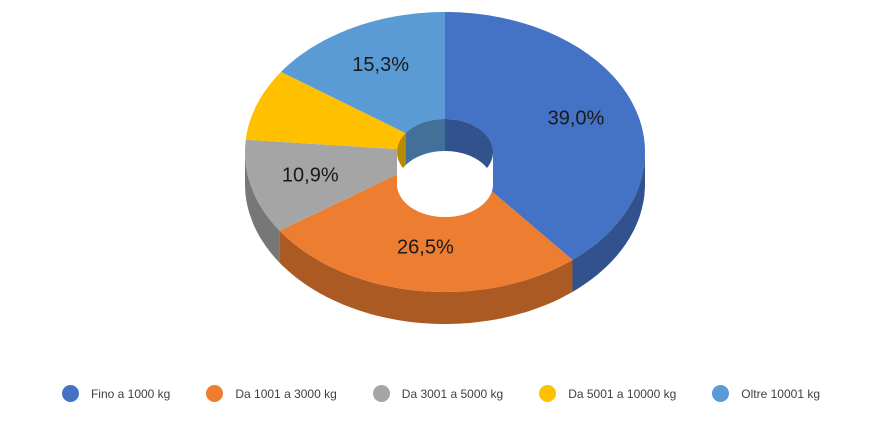  I want to click on legend-item: Da 3001 a 5000 kg, so click(438, 393).